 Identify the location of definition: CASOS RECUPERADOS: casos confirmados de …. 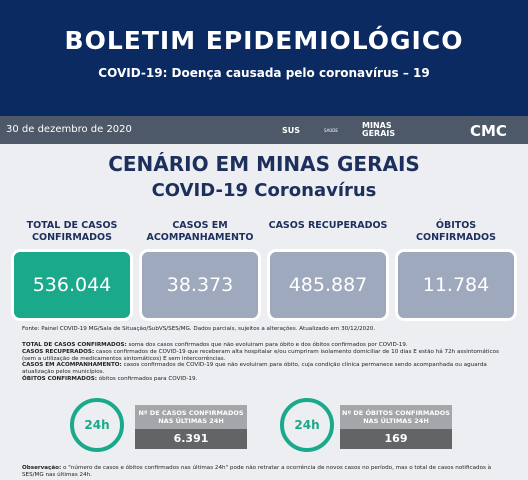
(267, 356).